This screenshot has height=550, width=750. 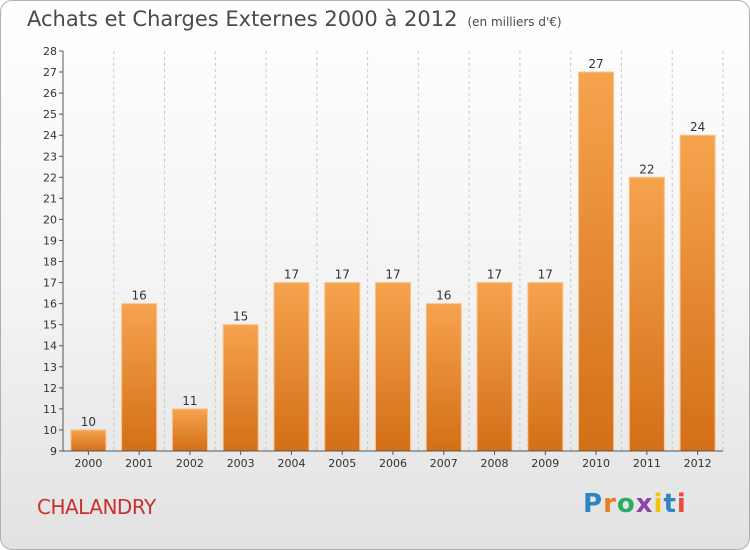 I want to click on y-tick-label: 20, so click(x=50, y=219).